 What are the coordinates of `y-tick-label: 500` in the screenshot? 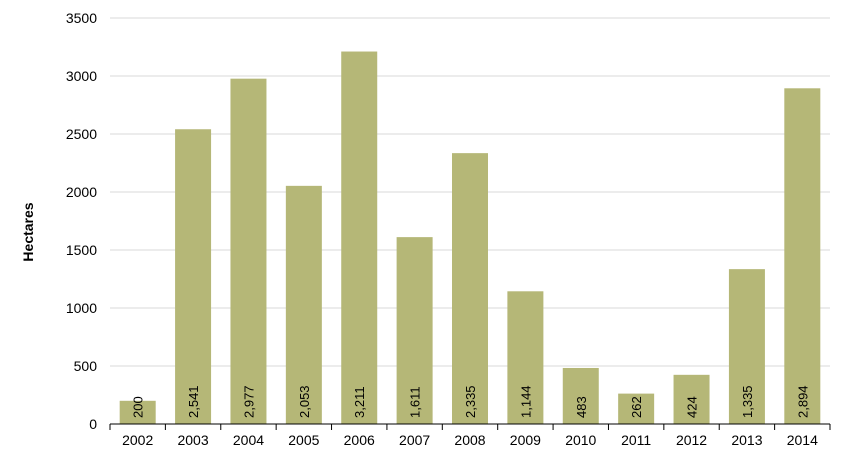 It's located at (86, 366).